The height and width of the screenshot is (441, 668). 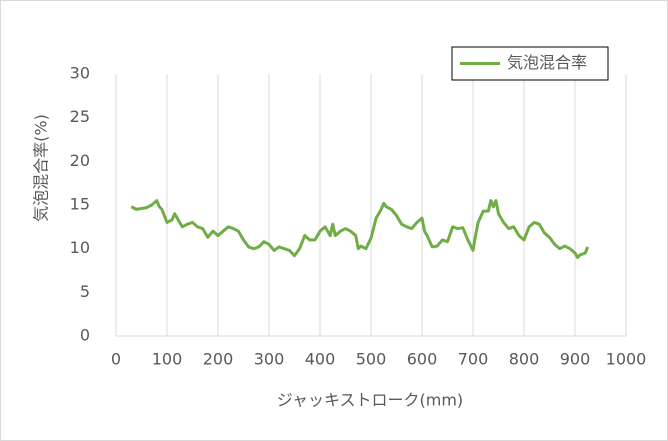 I want to click on y-tick-label: 0, so click(x=85, y=335).